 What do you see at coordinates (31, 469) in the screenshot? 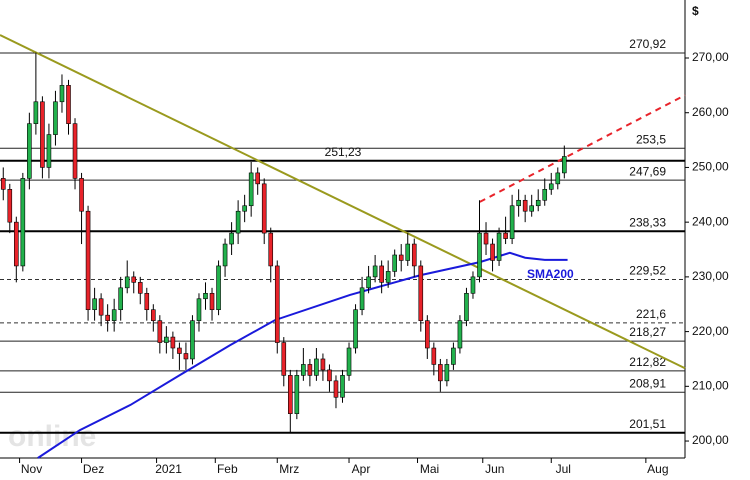
I see `x-tick-label: Nov` at bounding box center [31, 469].